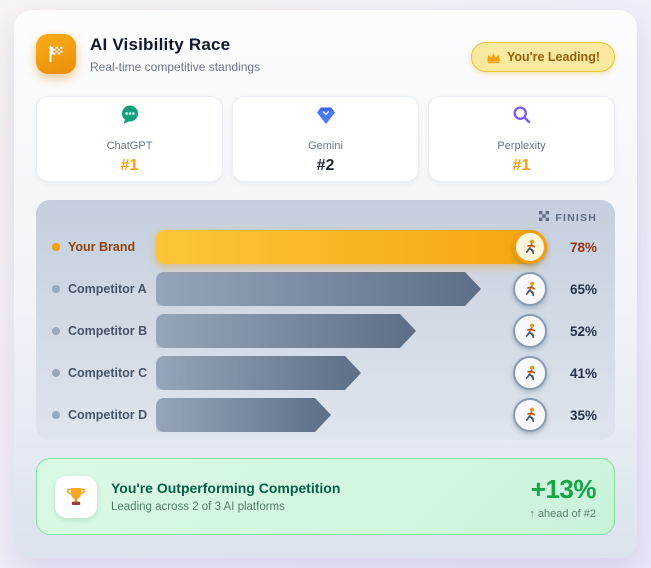  What do you see at coordinates (562, 513) in the screenshot?
I see `lead-delta-note: ↑ ahead of #2` at bounding box center [562, 513].